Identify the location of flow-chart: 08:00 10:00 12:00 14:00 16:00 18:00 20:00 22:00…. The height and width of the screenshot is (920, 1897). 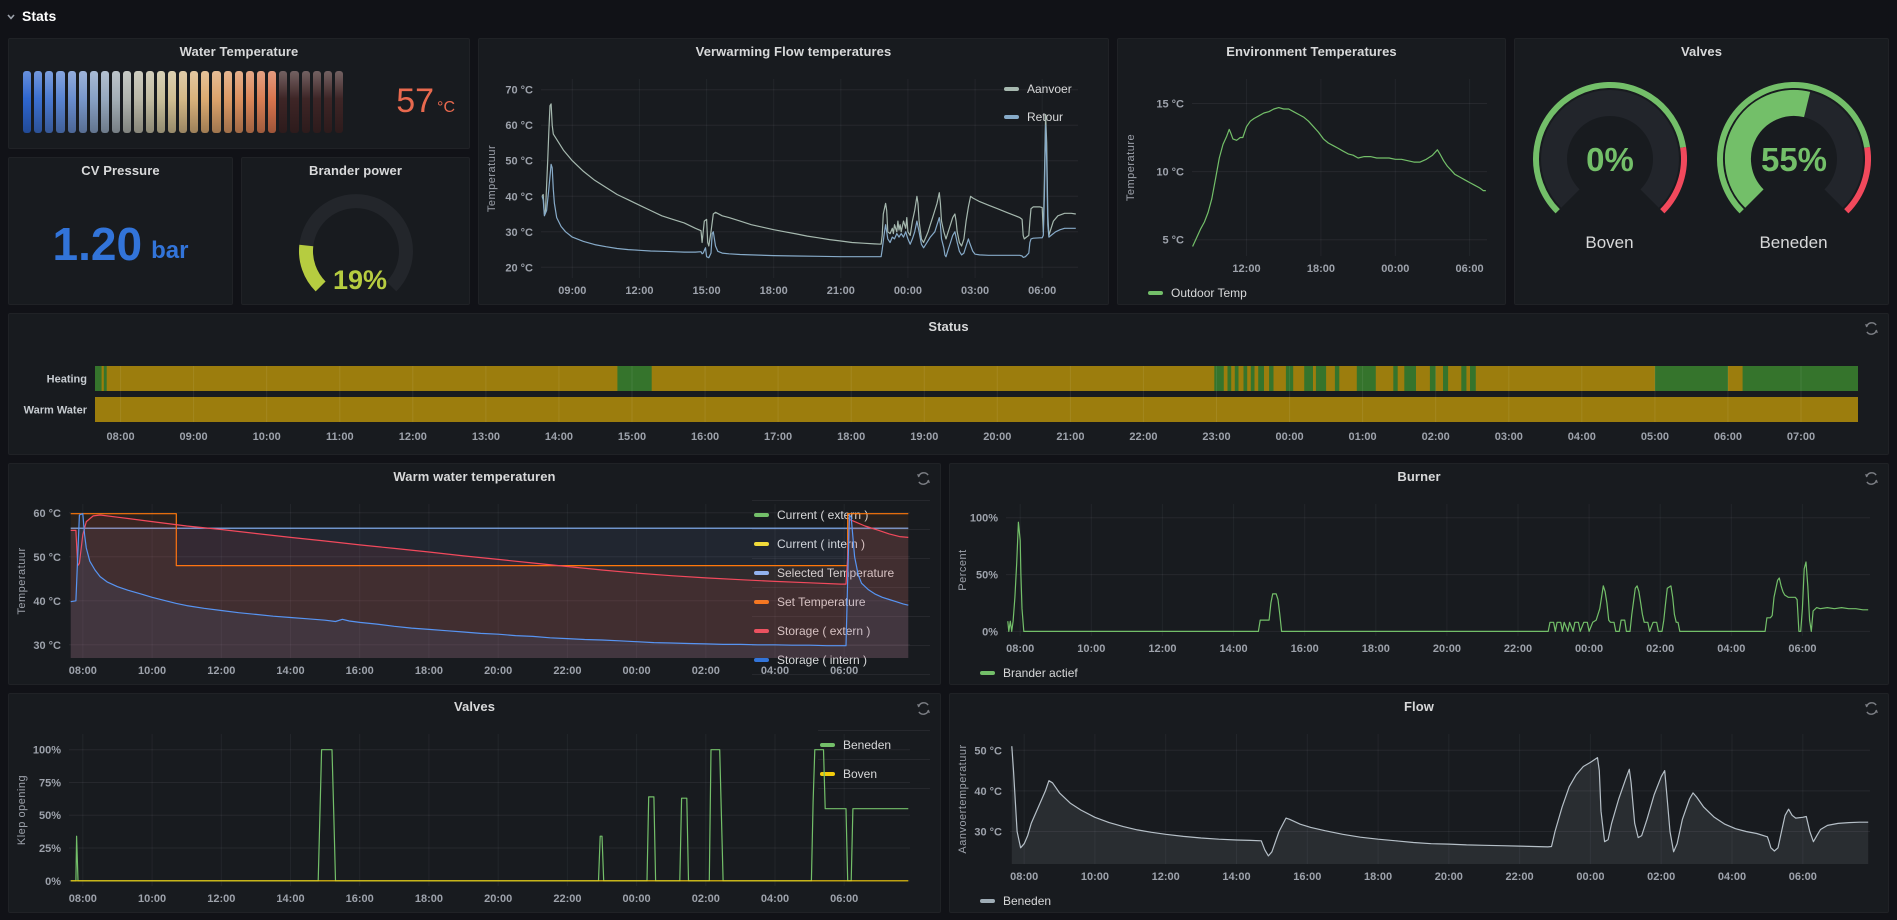
(1419, 803).